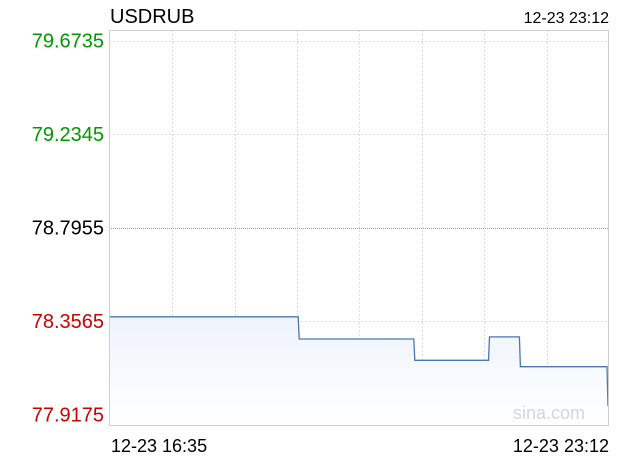  What do you see at coordinates (68, 42) in the screenshot?
I see `y-tick-label-1: 79.6735` at bounding box center [68, 42].